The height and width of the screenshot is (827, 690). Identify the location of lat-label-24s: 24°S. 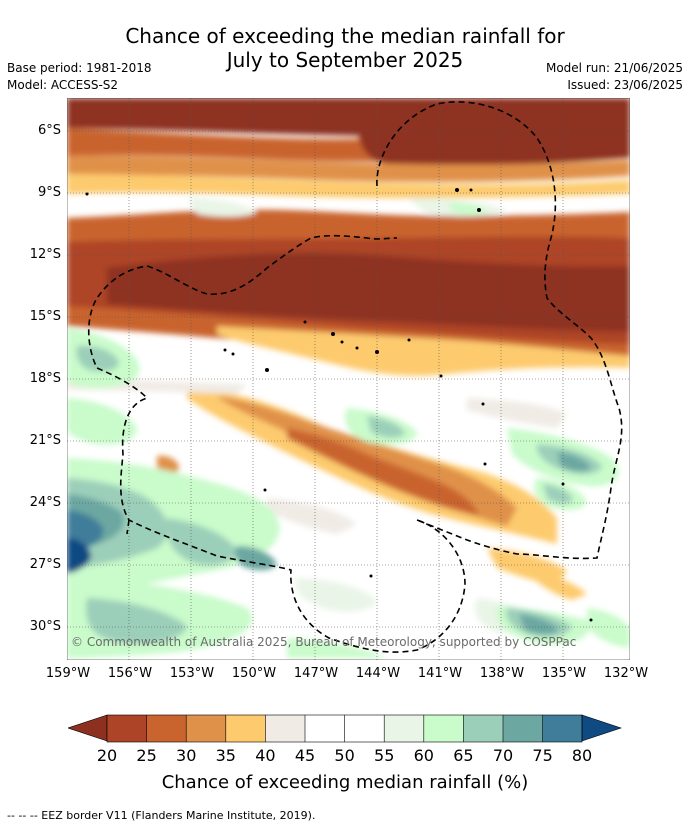
(45, 502).